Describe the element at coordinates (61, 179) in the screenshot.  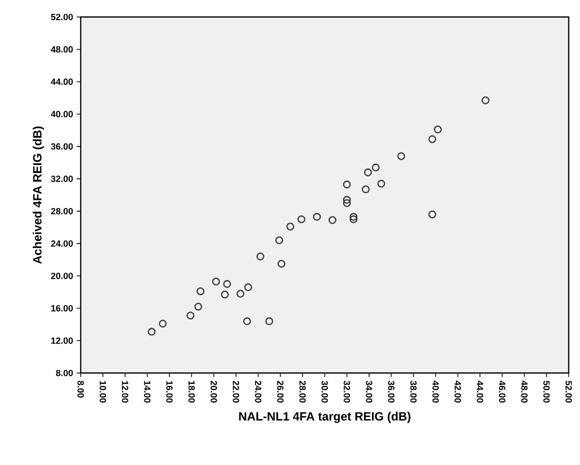
I see `y-tick-label: 32.00` at that location.